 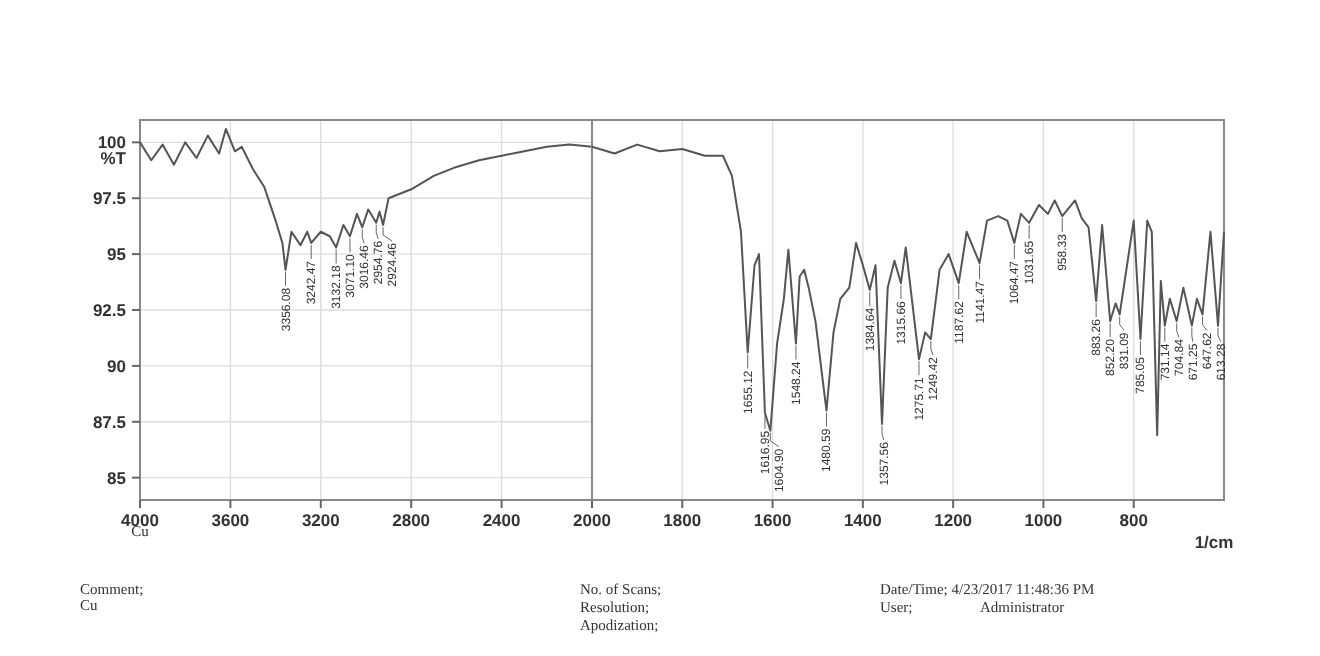 I want to click on x-tick-label: 2800, so click(x=411, y=520).